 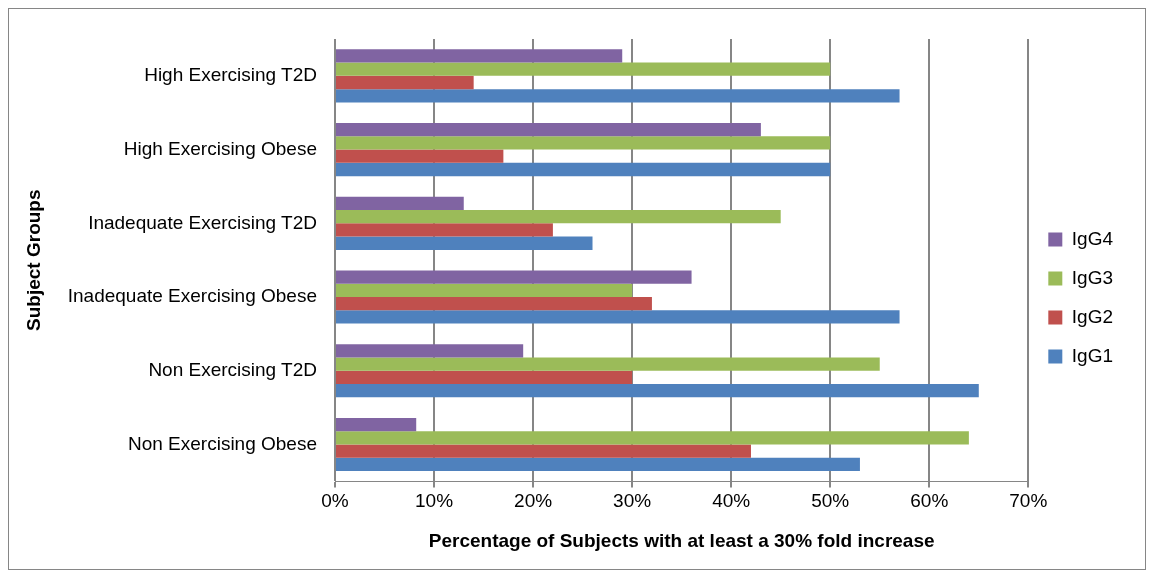 I want to click on x-tick-label: 30%, so click(x=632, y=501).